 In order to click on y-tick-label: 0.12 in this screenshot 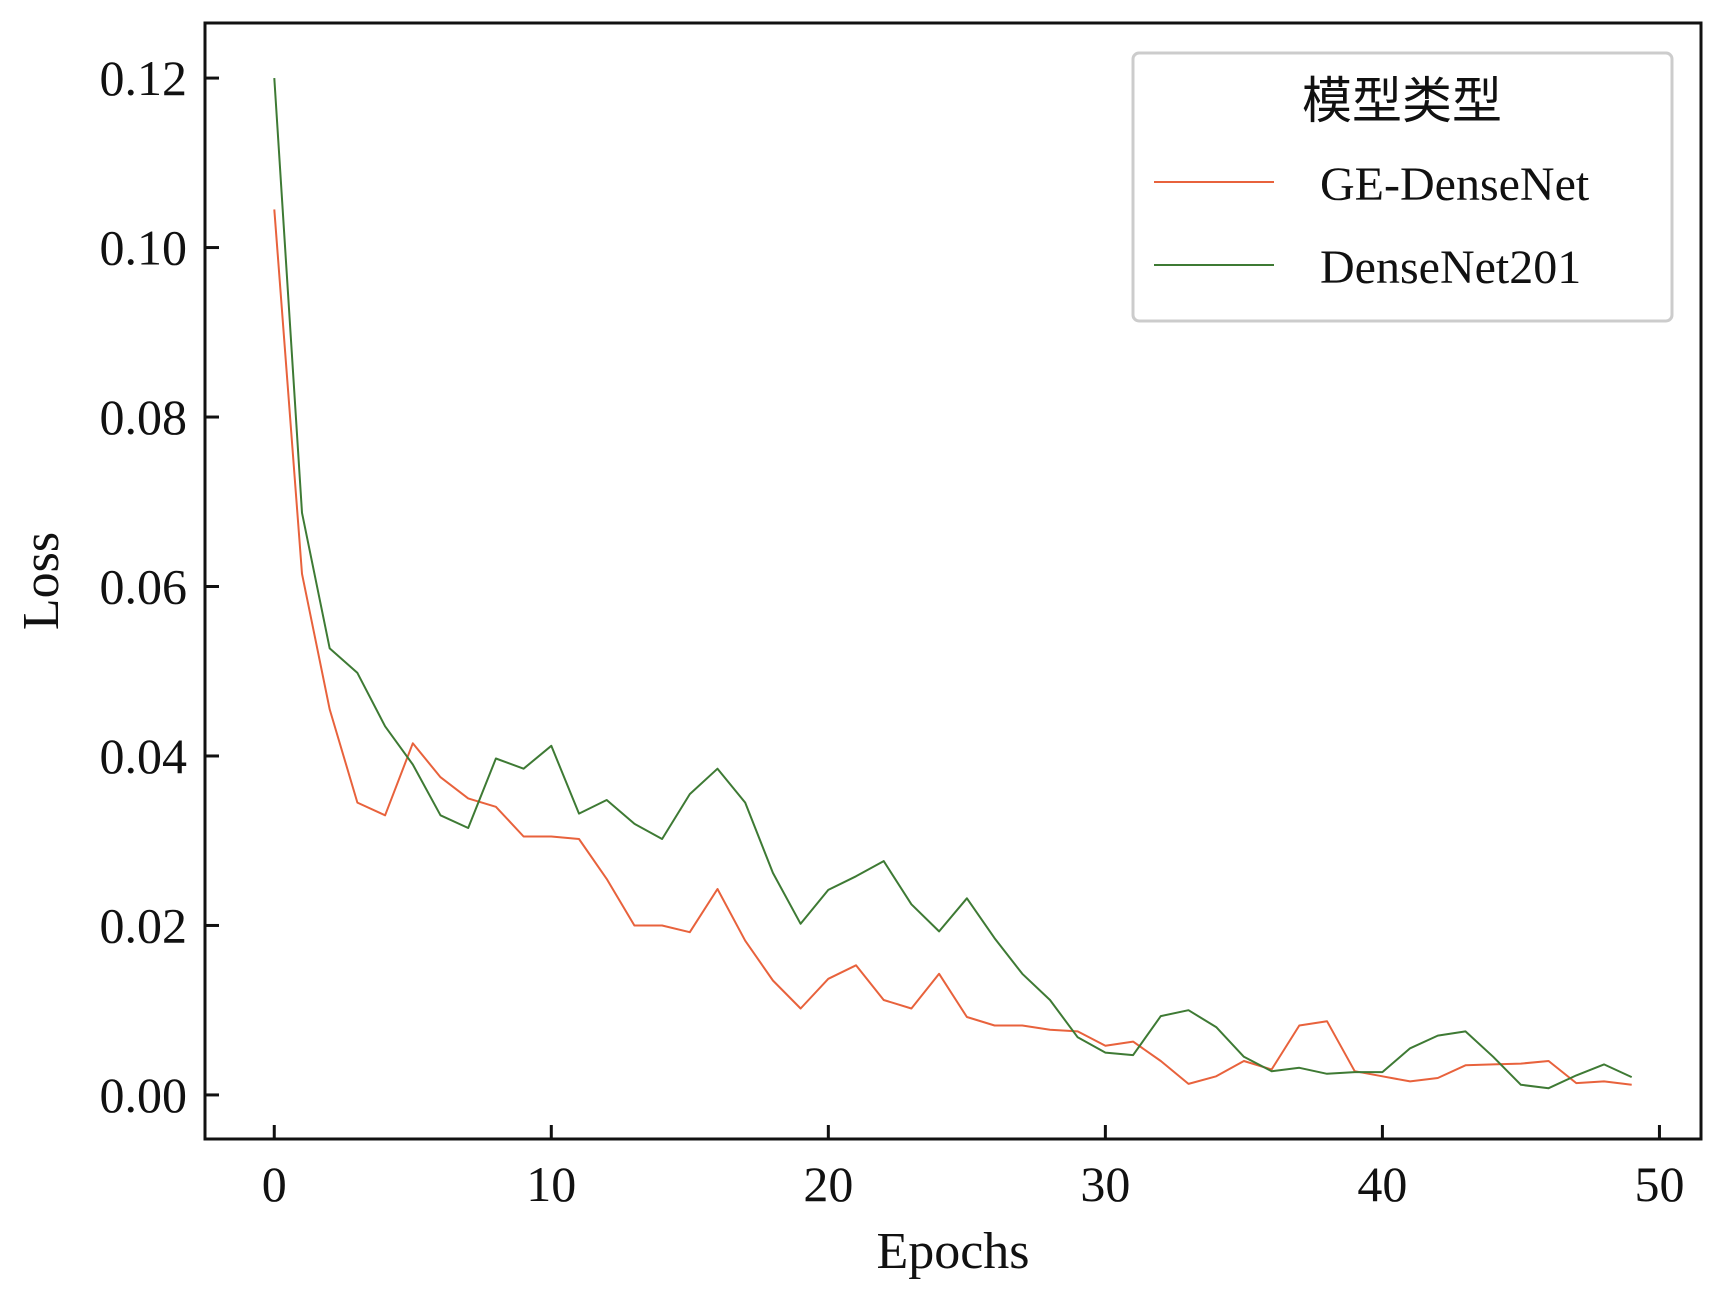, I will do `click(144, 78)`.